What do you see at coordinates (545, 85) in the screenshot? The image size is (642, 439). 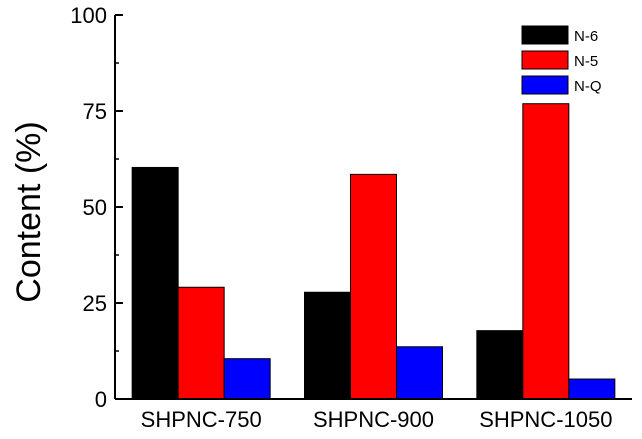 I see `legend-swatch-n-q` at bounding box center [545, 85].